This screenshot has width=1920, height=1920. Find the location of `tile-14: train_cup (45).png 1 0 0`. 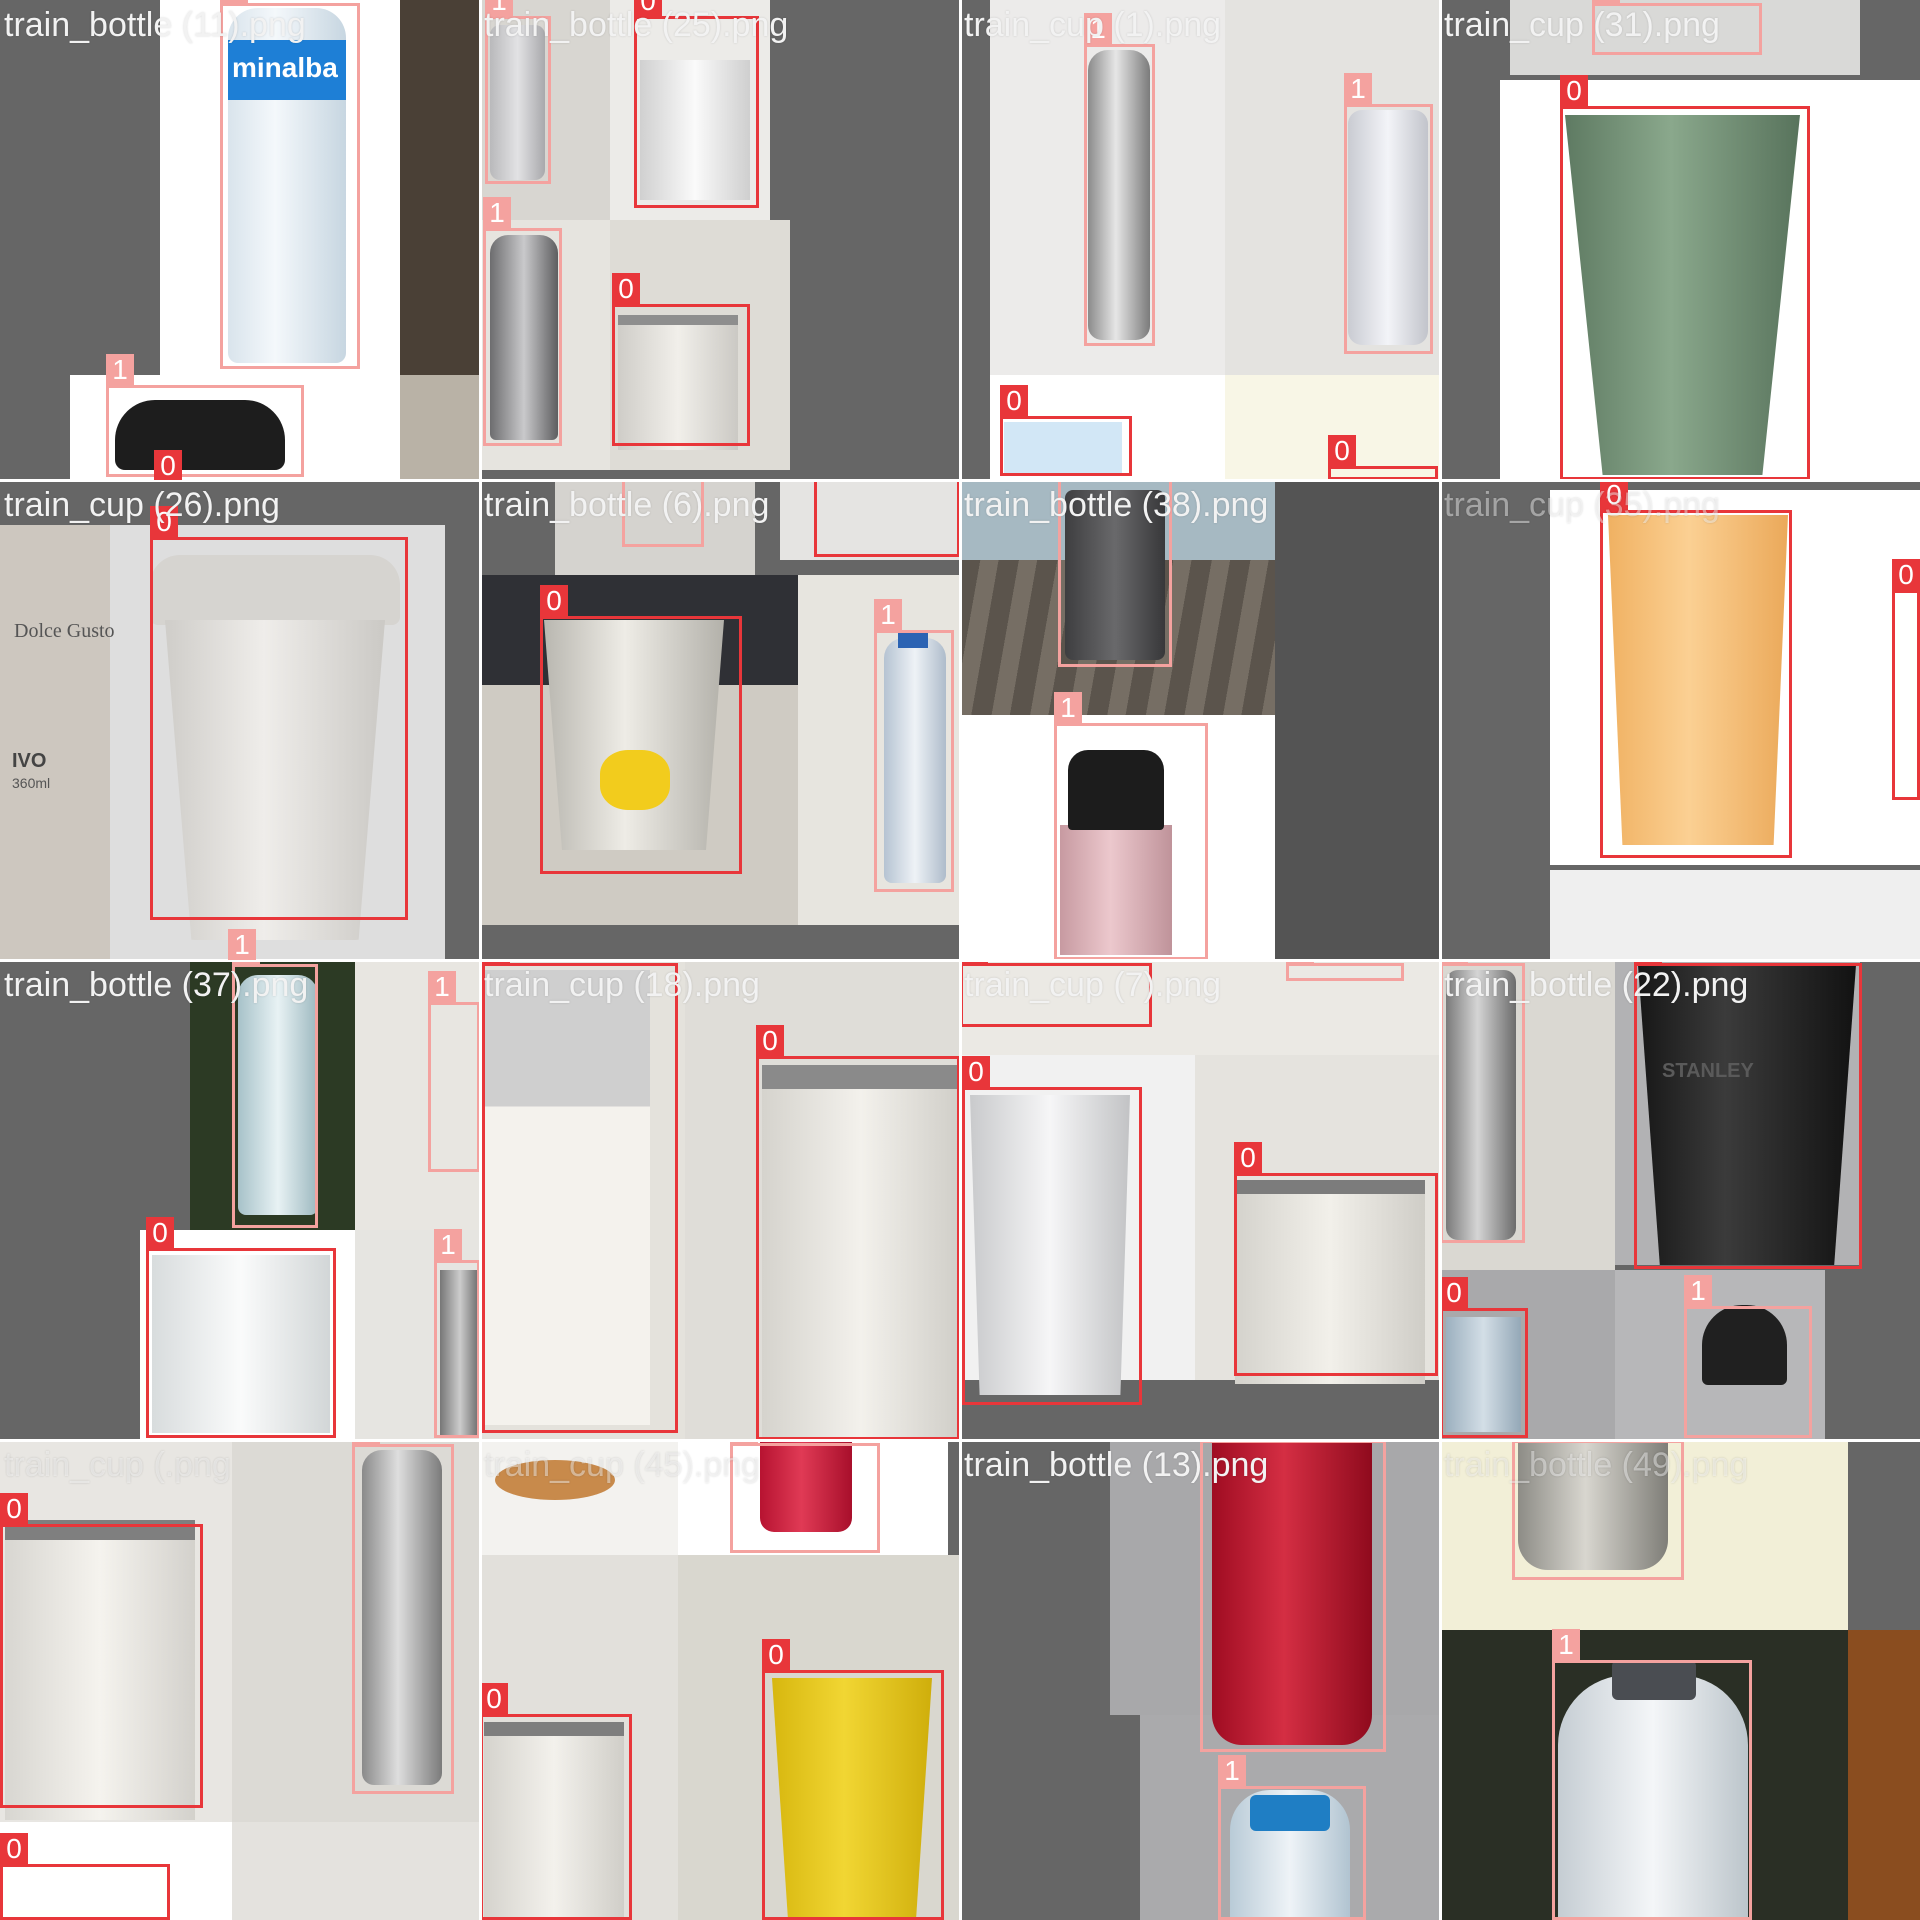

tile-14: train_cup (45).png 1 0 0 is located at coordinates (720, 1680).